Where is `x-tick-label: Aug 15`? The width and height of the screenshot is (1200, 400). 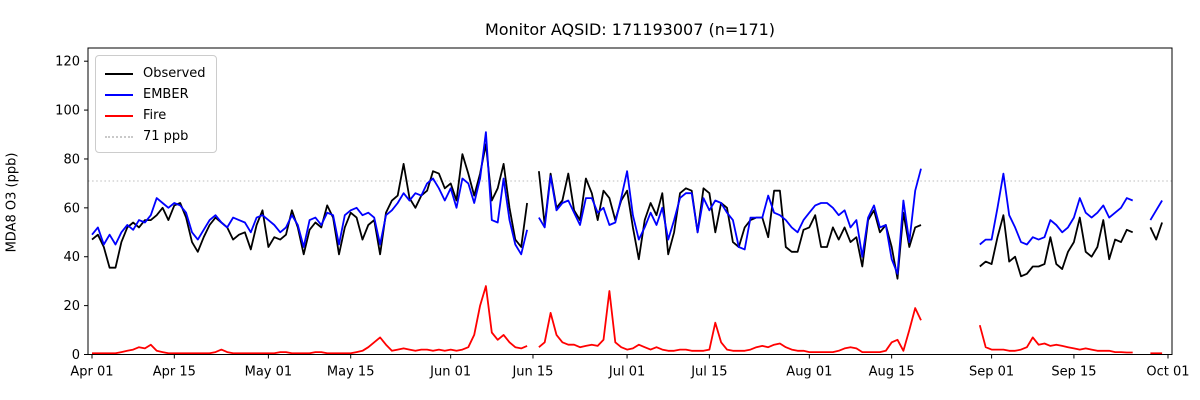 x-tick-label: Aug 15 is located at coordinates (892, 372).